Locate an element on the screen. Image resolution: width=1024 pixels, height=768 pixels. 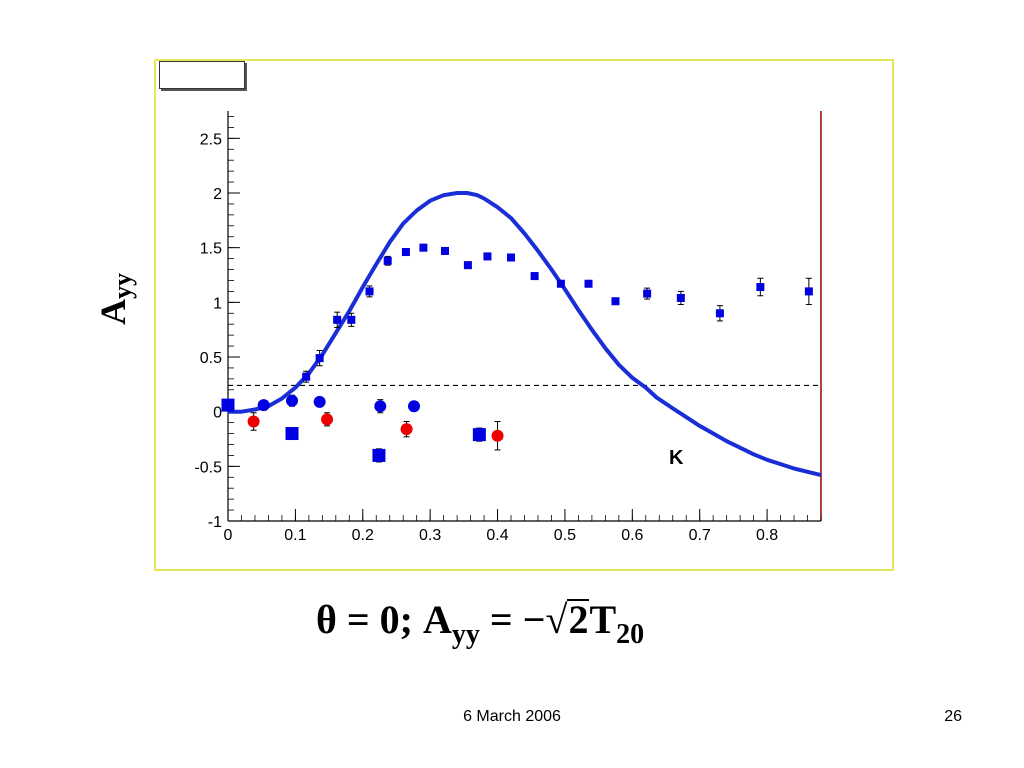
formula: θ = 0; Ayy = −√2T20 is located at coordinates (480, 623).